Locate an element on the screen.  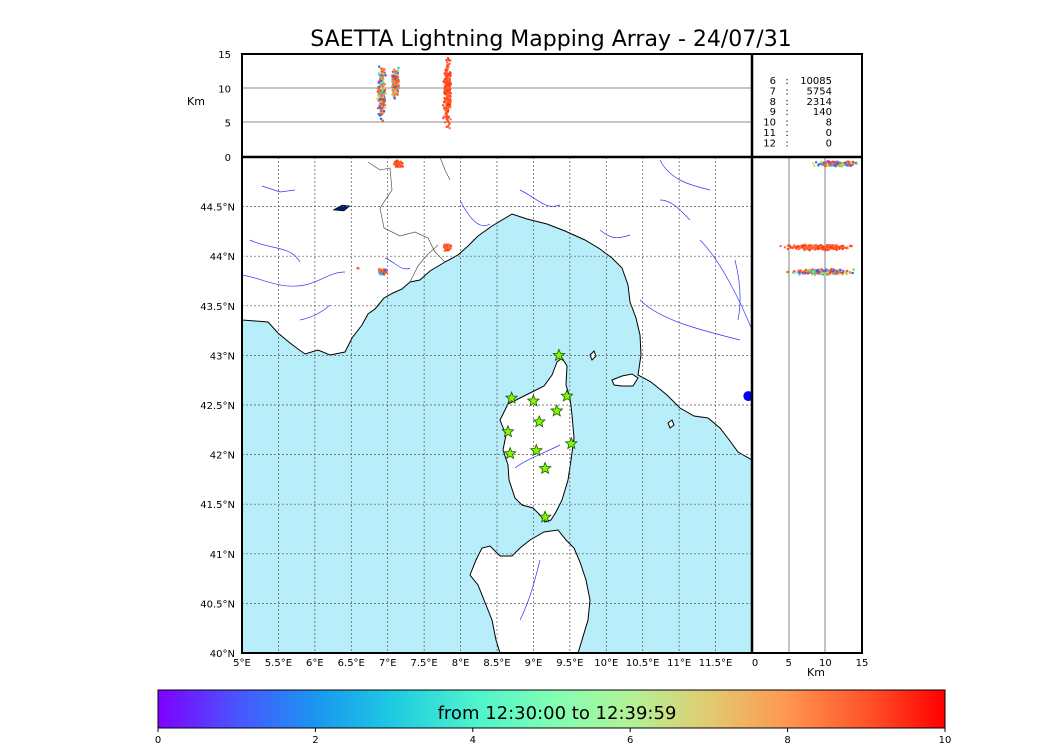
count-value: 0 is located at coordinates (829, 133).